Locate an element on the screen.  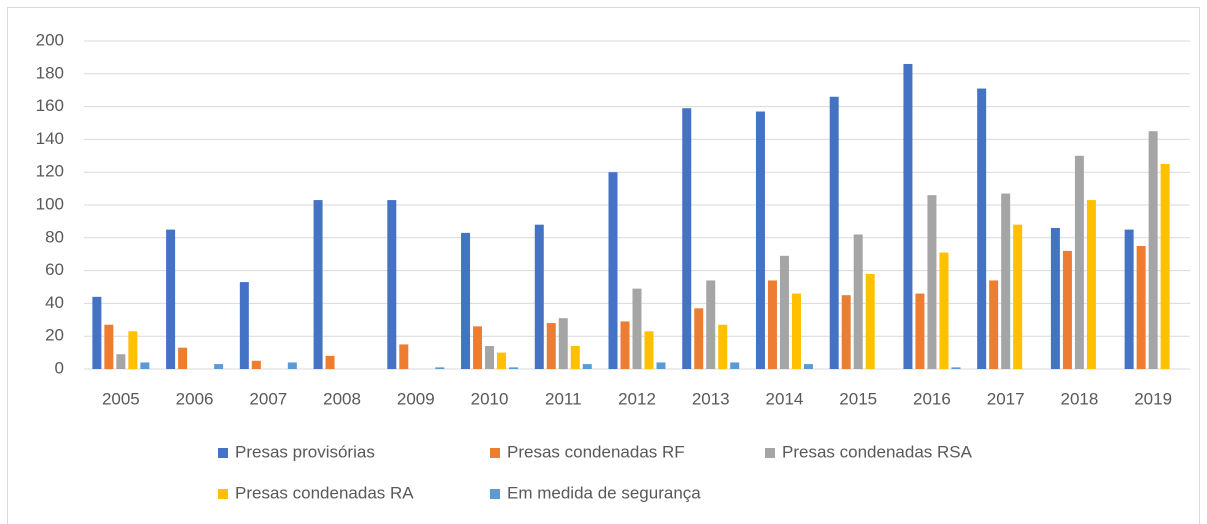
y-tick-label: 40 is located at coordinates (54, 302).